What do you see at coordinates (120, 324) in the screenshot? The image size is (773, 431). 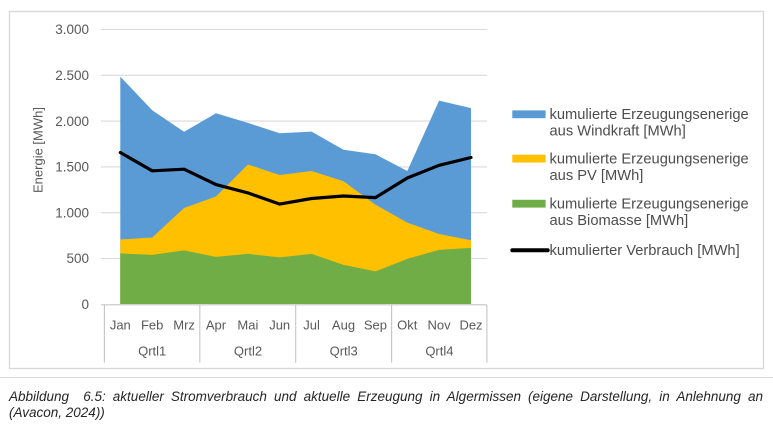 I see `svg-text: Jan` at bounding box center [120, 324].